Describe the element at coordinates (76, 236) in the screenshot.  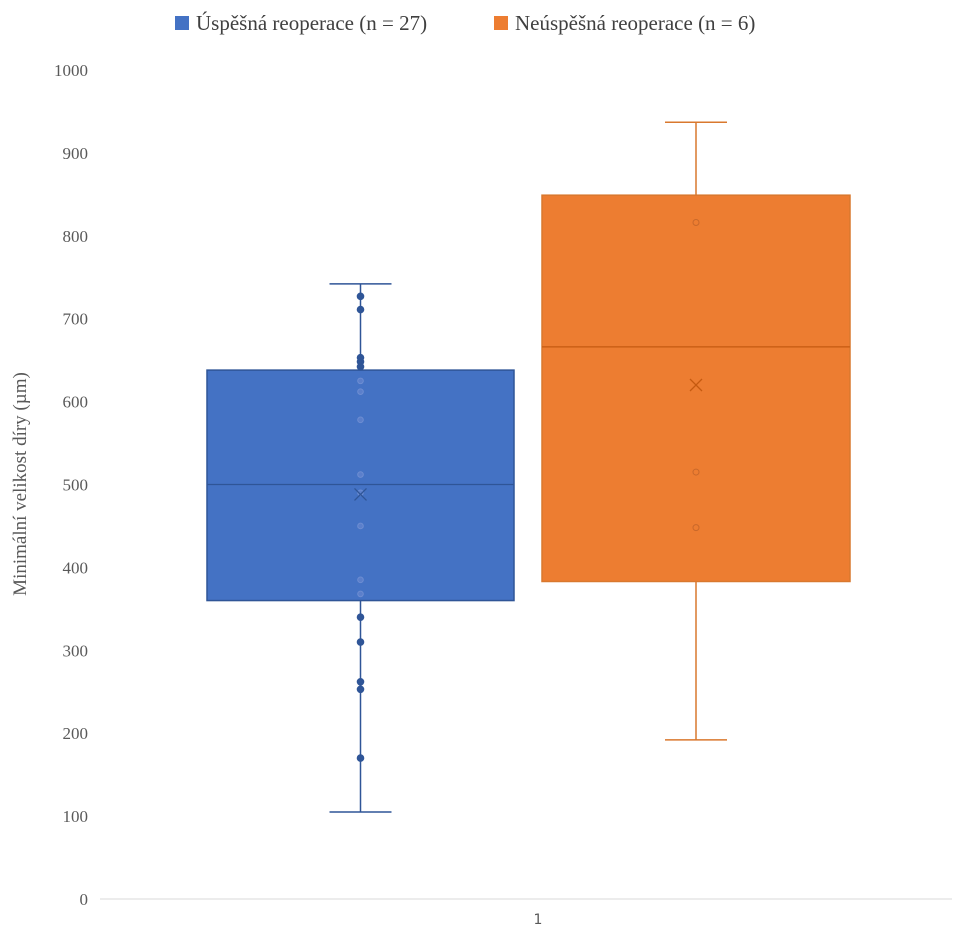
I see `y-tick-label-800: 800` at that location.